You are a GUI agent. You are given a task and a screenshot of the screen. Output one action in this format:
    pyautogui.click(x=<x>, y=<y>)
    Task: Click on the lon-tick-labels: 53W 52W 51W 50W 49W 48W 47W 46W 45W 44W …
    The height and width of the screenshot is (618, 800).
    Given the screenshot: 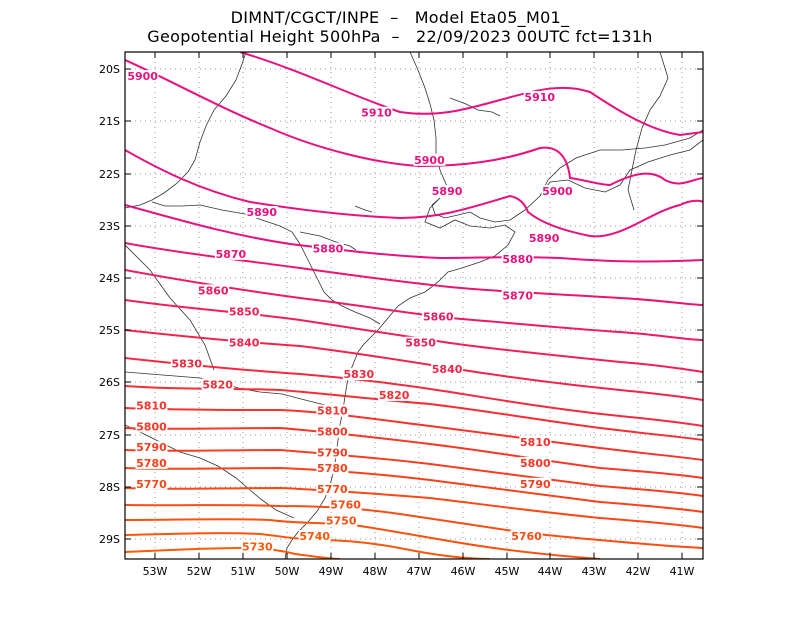 What is the action you would take?
    pyautogui.click(x=419, y=571)
    